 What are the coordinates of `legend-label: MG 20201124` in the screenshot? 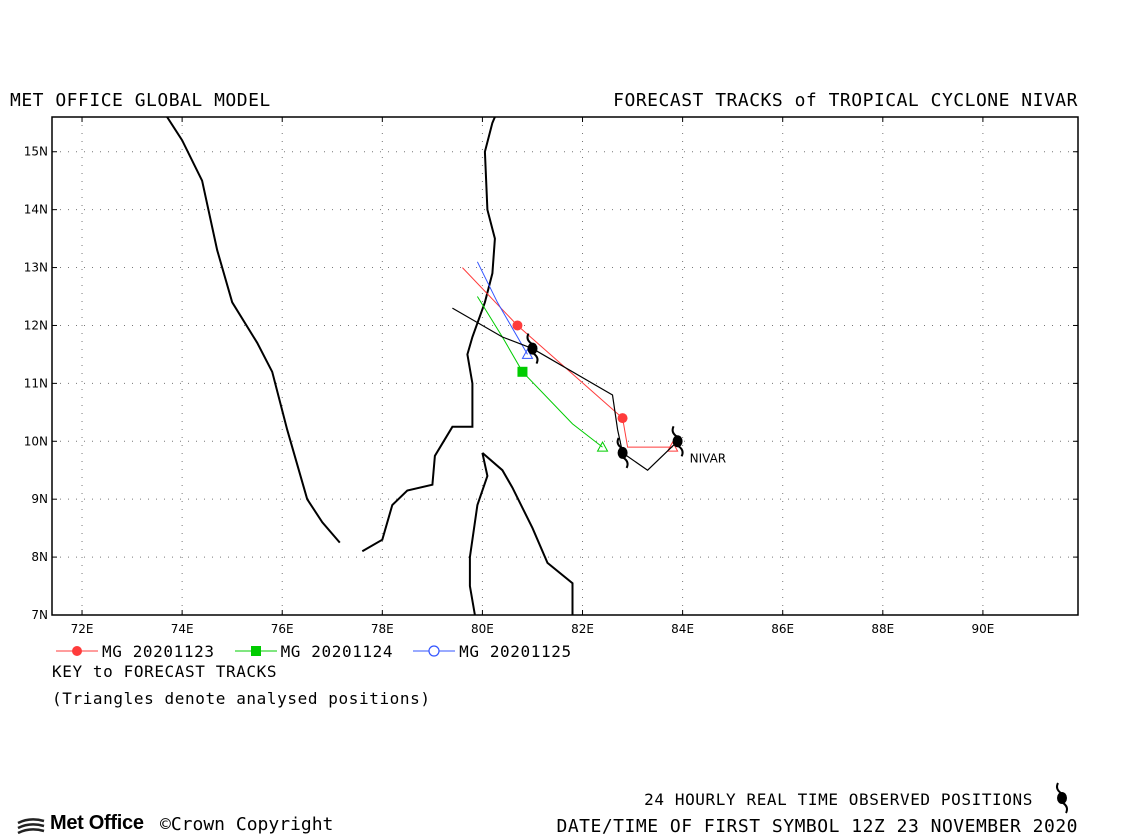 It's located at (337, 651).